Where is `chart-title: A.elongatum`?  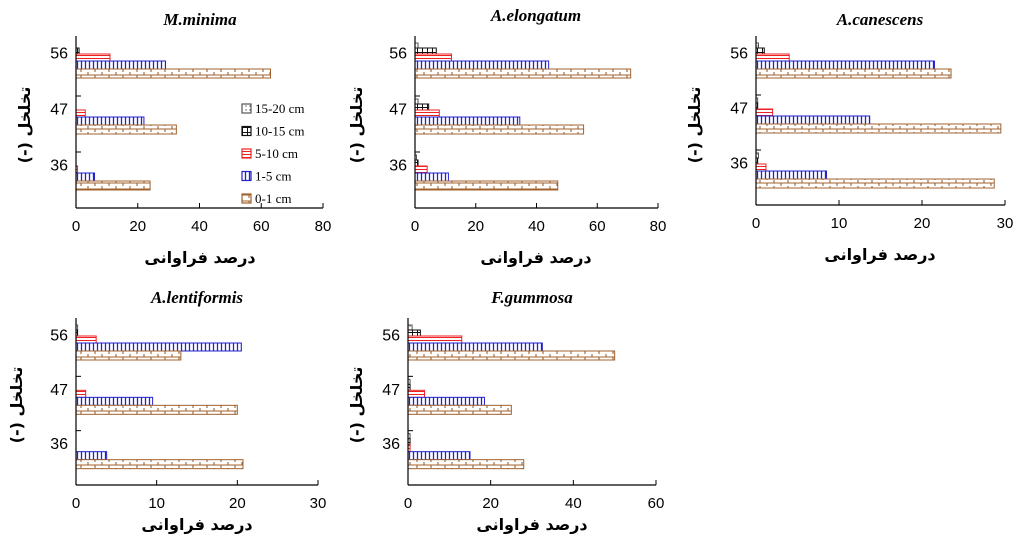
chart-title: A.elongatum is located at coordinates (535, 15).